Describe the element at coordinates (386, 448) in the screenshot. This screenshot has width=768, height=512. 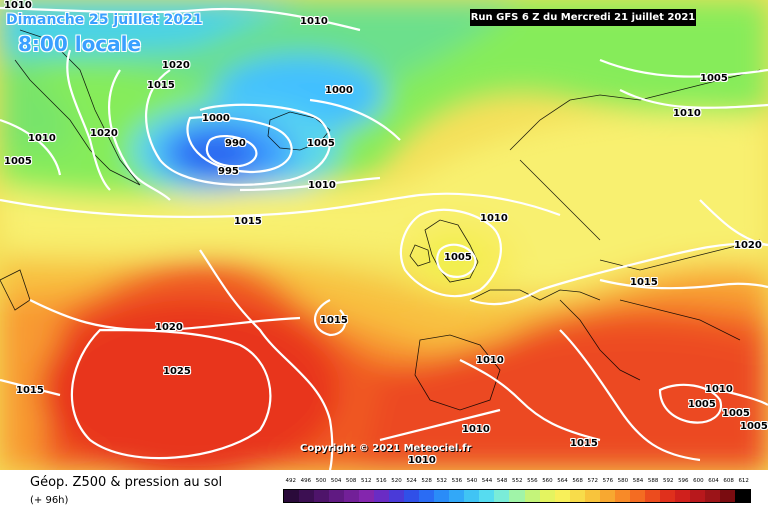
I see `copyright-notice: Copyright © 2021 Meteociel.fr` at that location.